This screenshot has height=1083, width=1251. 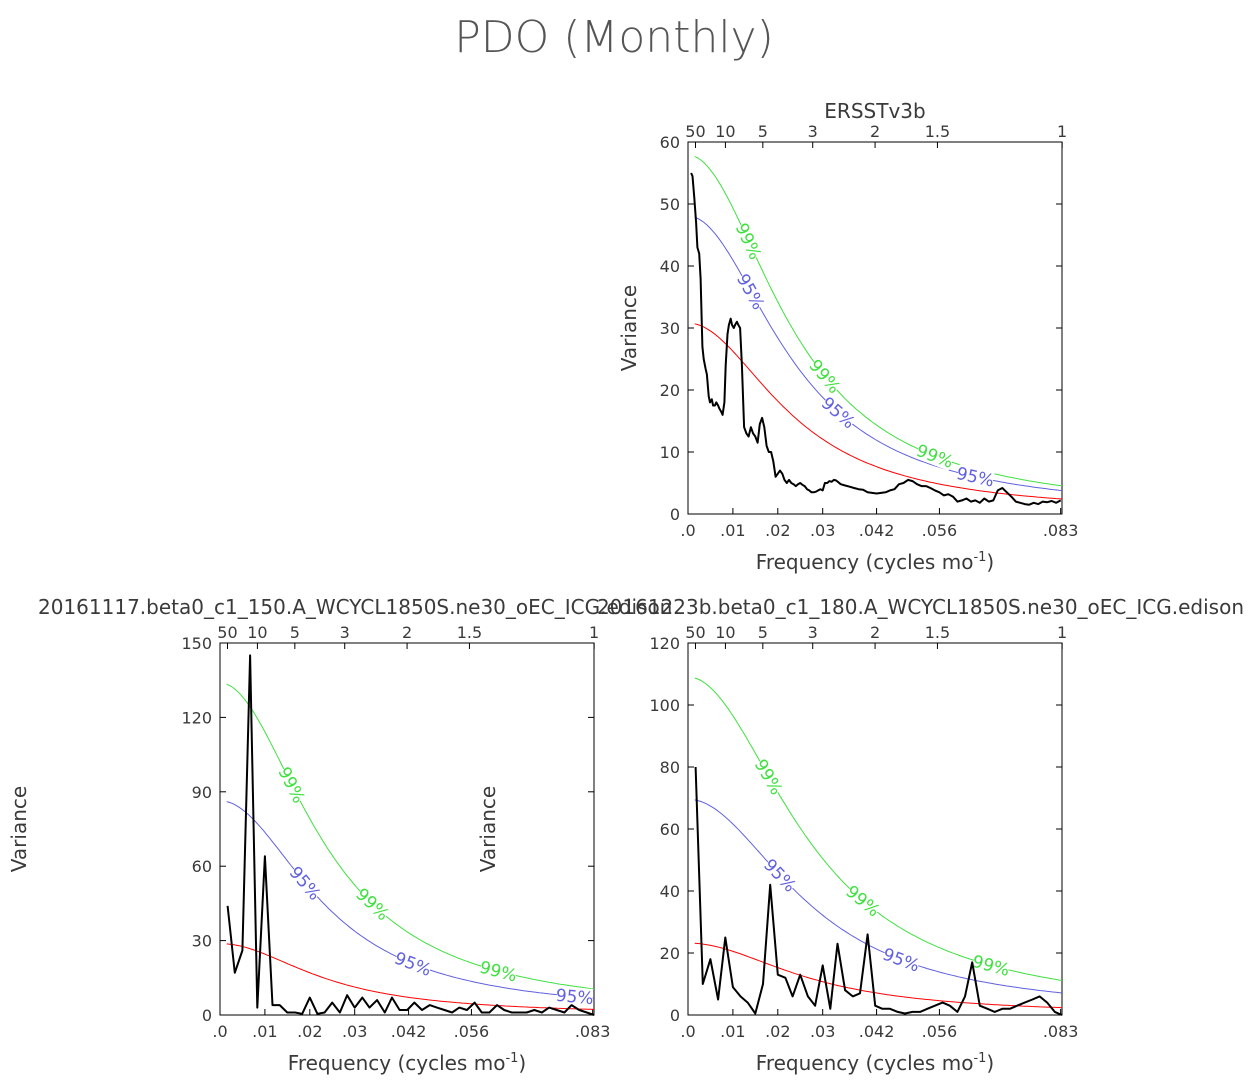 I want to click on x-tick-label: .02, so click(x=309, y=1031).